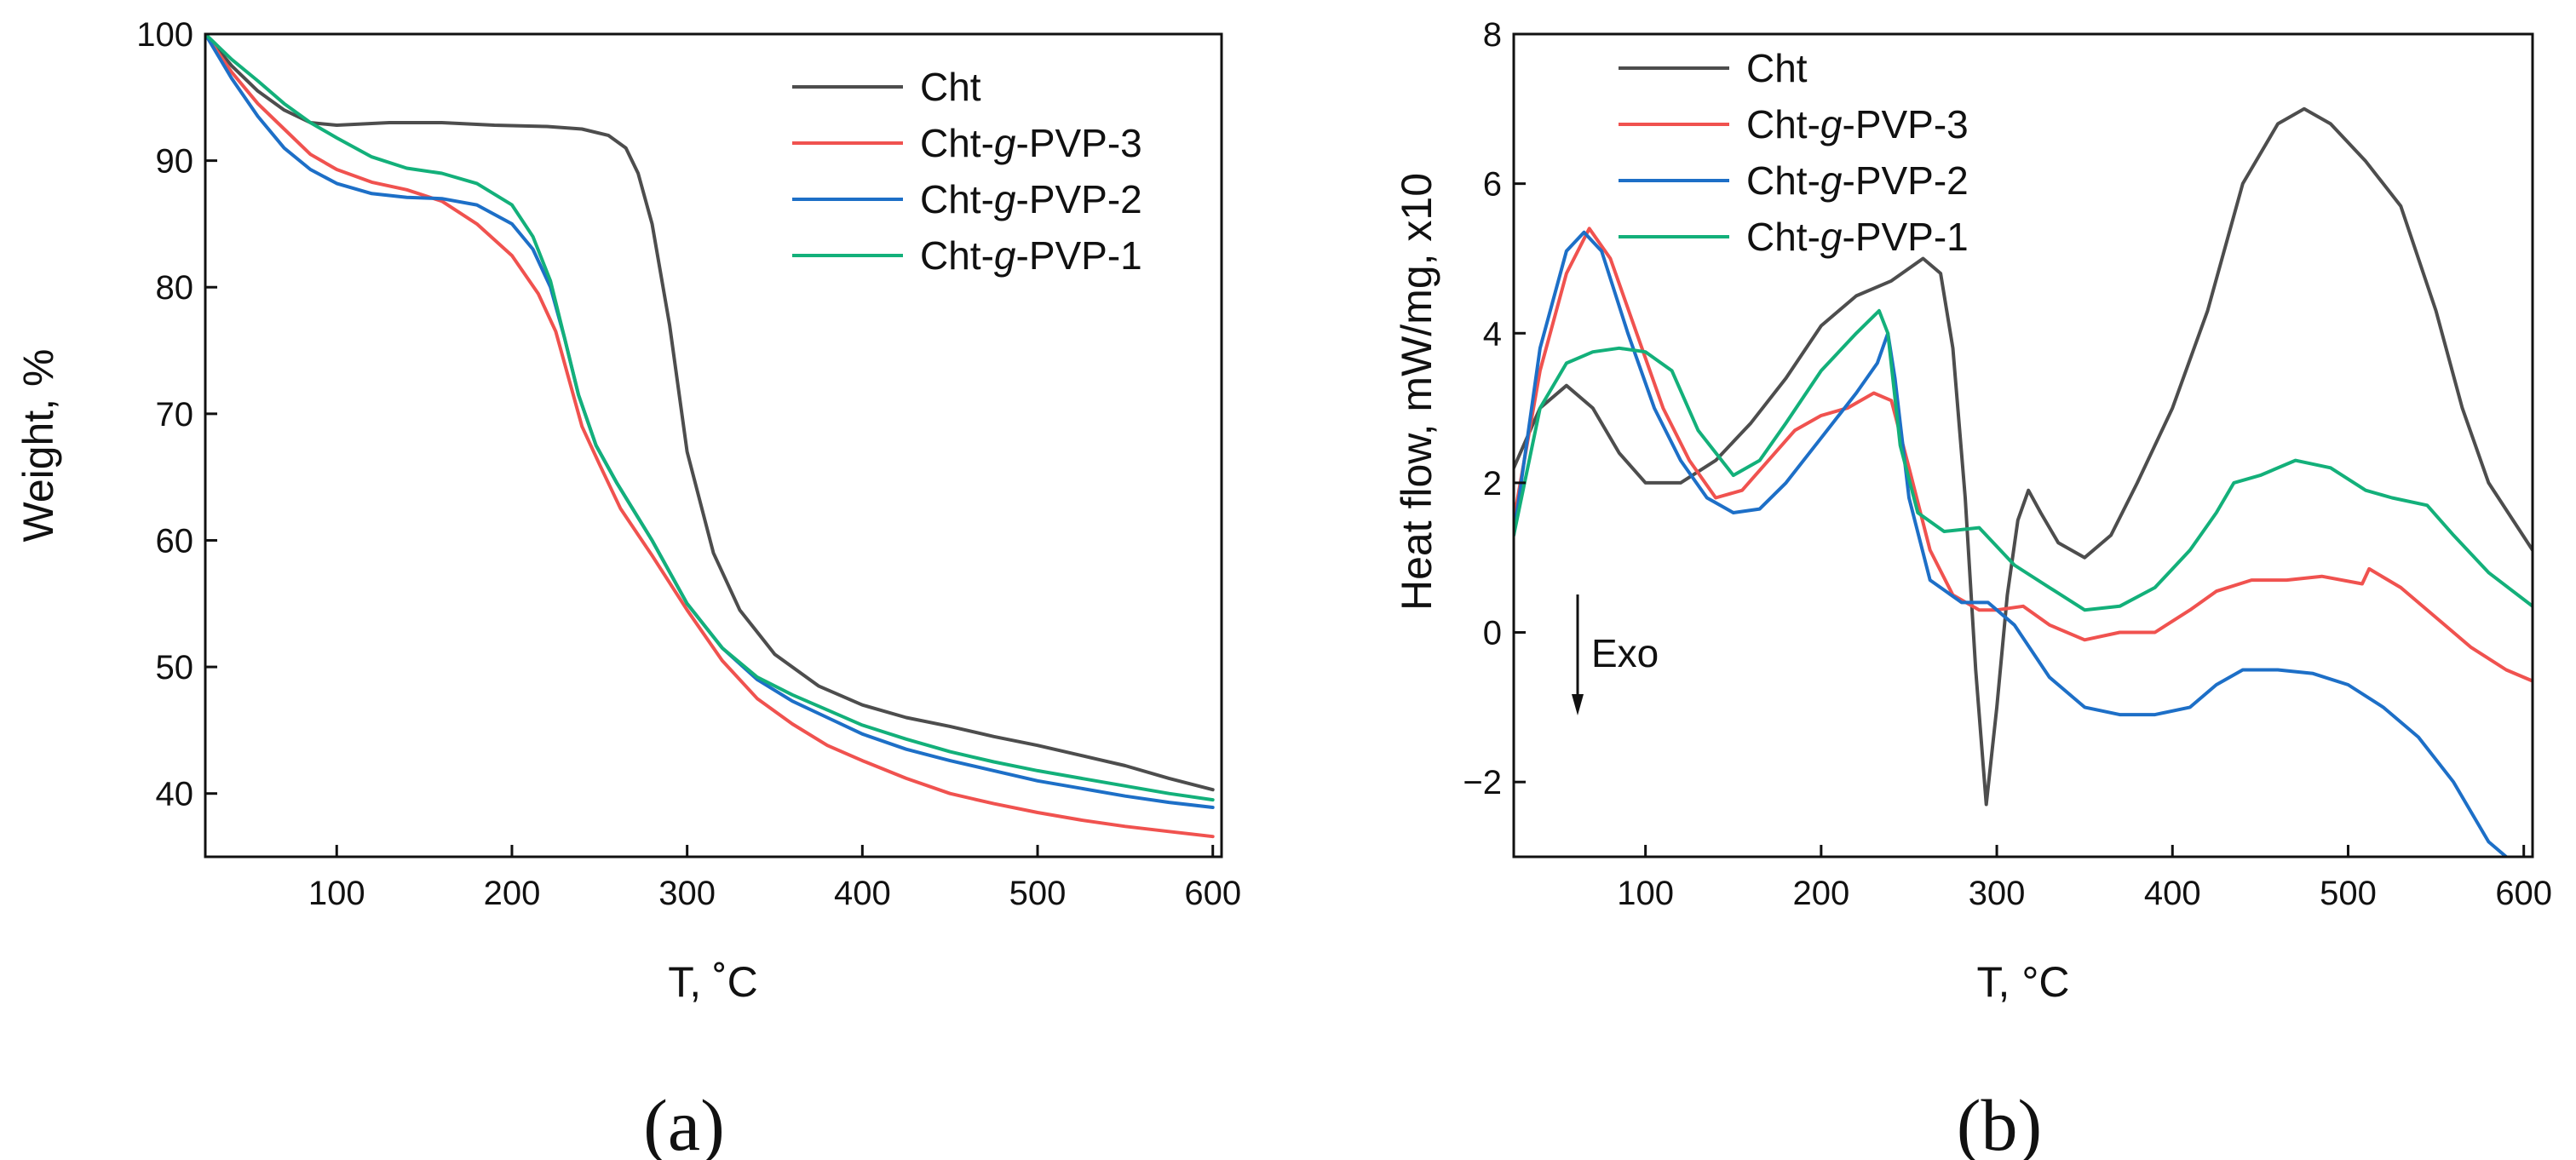  Describe the element at coordinates (175, 415) in the screenshot. I see `y-tick-label: 70` at that location.